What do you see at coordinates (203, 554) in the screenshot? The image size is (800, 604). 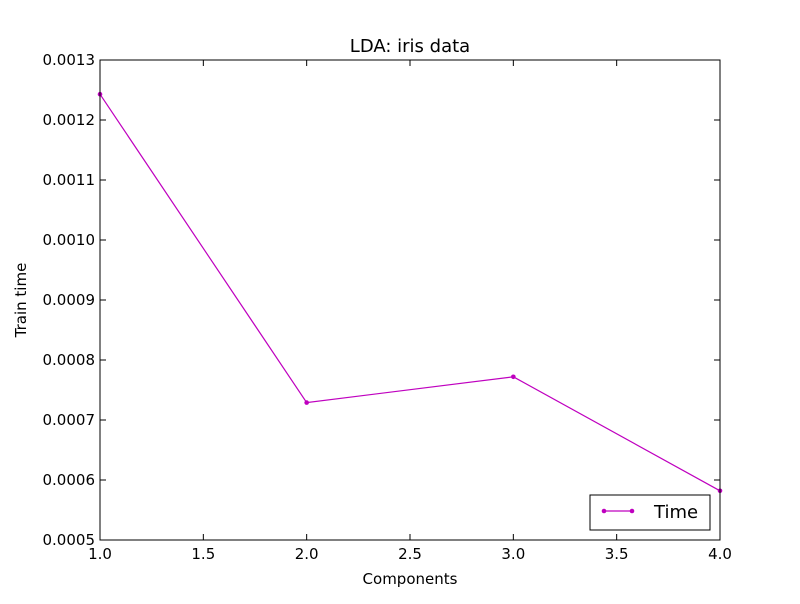 I see `x-tick-label: 1.5` at bounding box center [203, 554].